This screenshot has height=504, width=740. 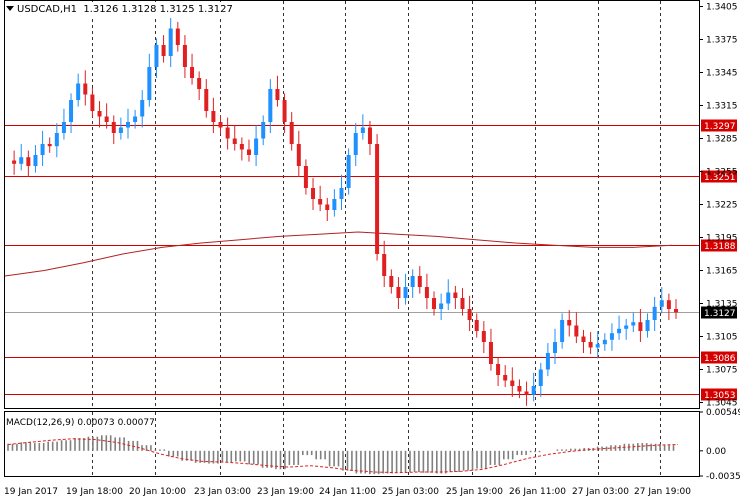 What do you see at coordinates (119, 10) in the screenshot?
I see `chart-header: USDCAD,H1 1.3126 1.3128 1.3125 1.3127` at bounding box center [119, 10].